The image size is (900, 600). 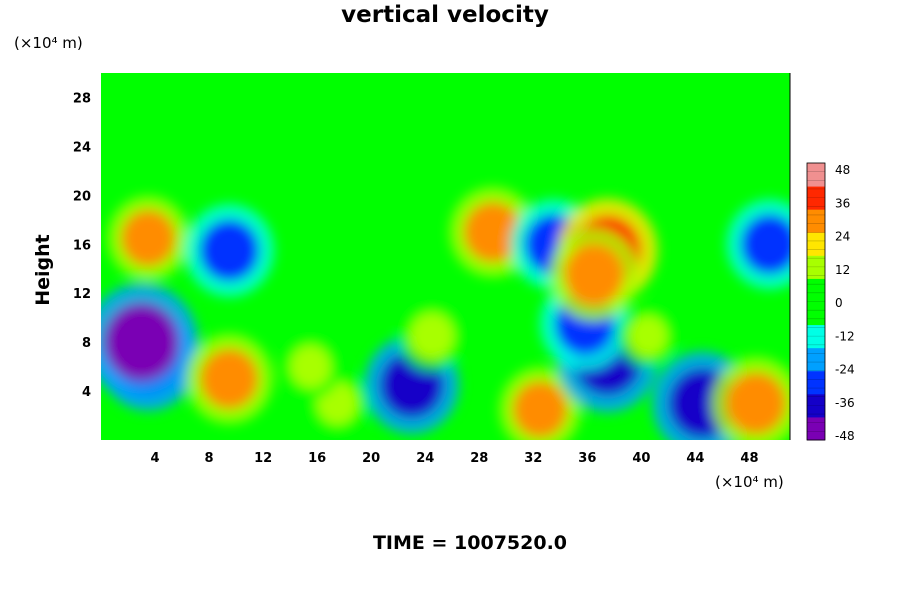 I want to click on colorbar-frame, so click(x=816, y=301).